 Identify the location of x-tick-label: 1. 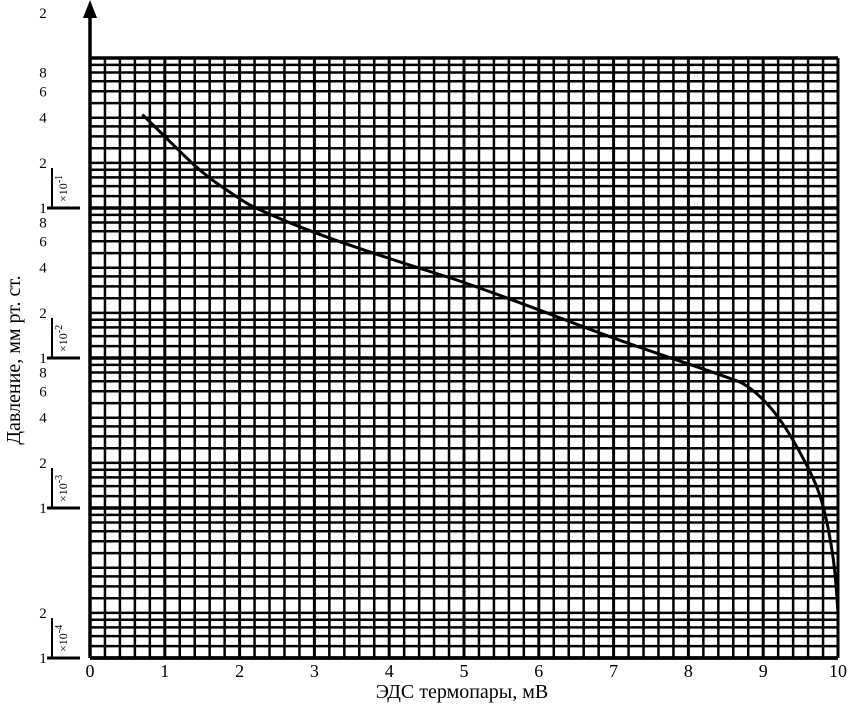
(164, 671).